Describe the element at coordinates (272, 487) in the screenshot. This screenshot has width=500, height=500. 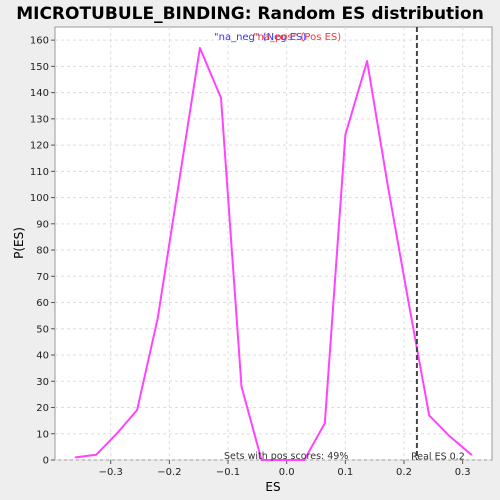
I see `x-axis-label: ES` at that location.